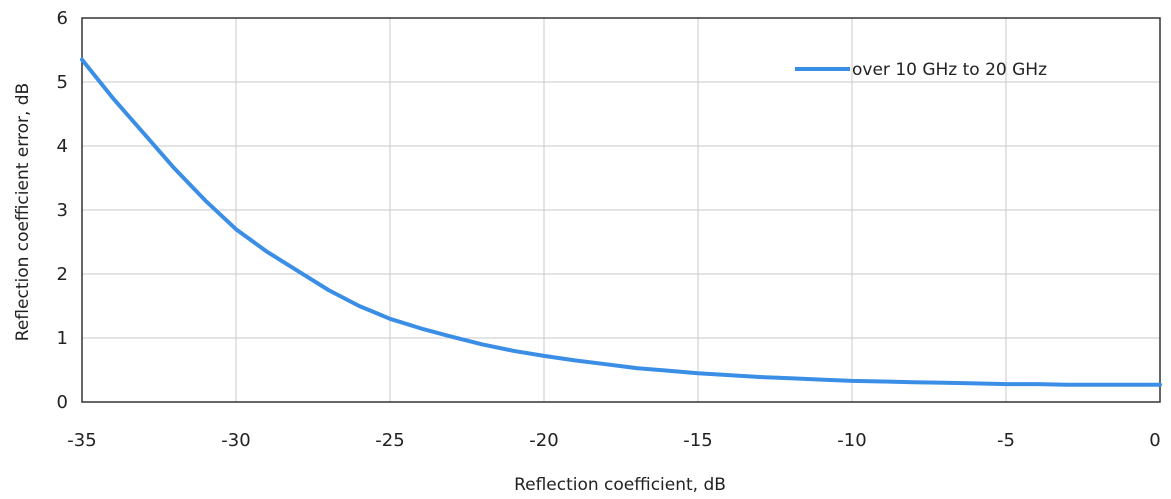 The image size is (1171, 499). I want to click on y-tick-label: 6, so click(62, 18).